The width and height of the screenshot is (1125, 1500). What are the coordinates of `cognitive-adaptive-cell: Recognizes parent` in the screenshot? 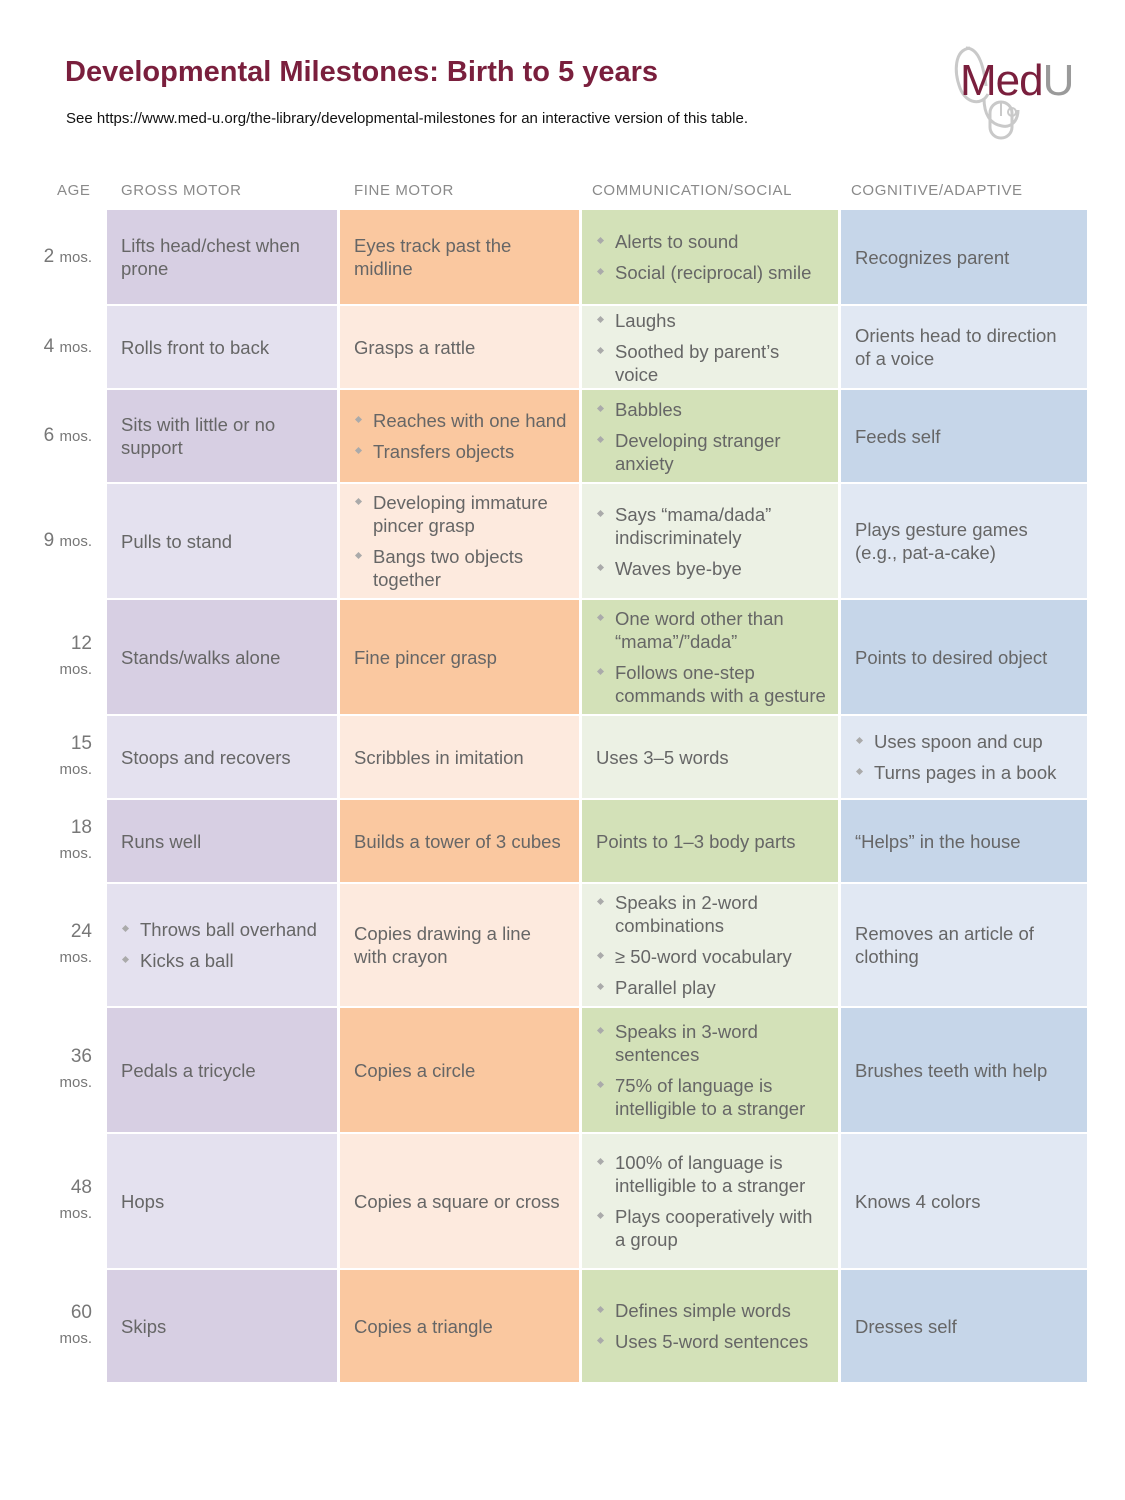 It's located at (964, 257).